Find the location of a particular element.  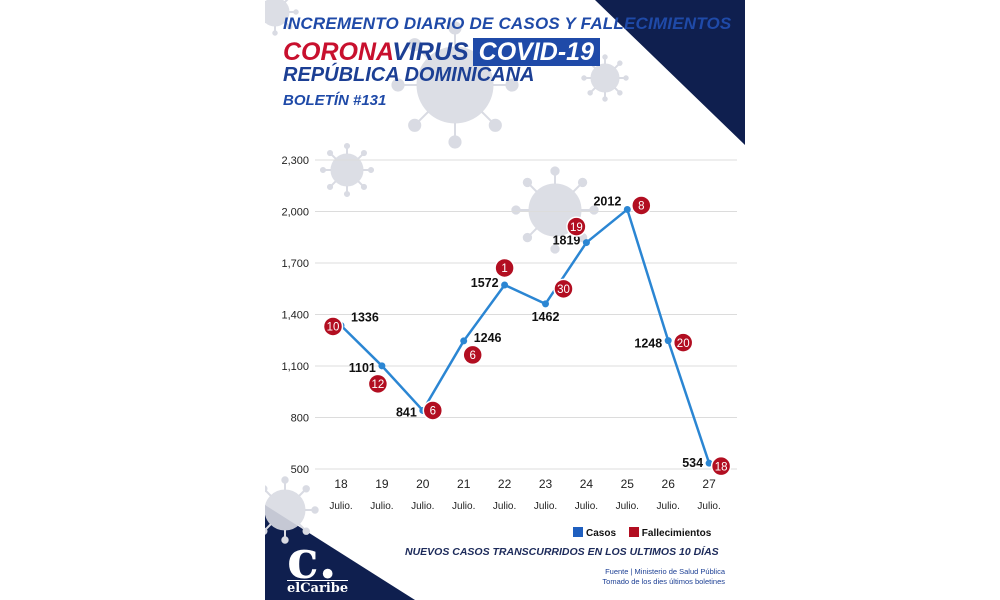

top-right-navy-corner is located at coordinates (670, 72).